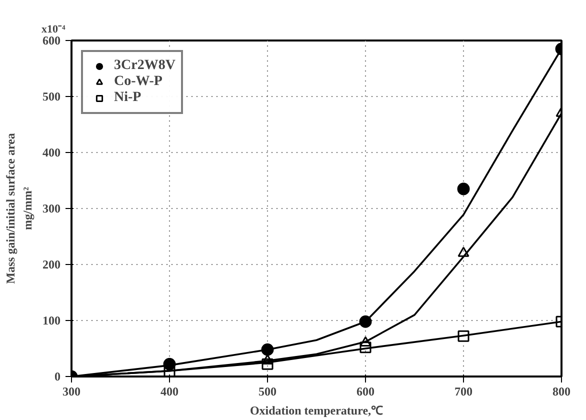 Image resolution: width=586 pixels, height=420 pixels. What do you see at coordinates (561, 391) in the screenshot?
I see `x-tick-label: 800` at bounding box center [561, 391].